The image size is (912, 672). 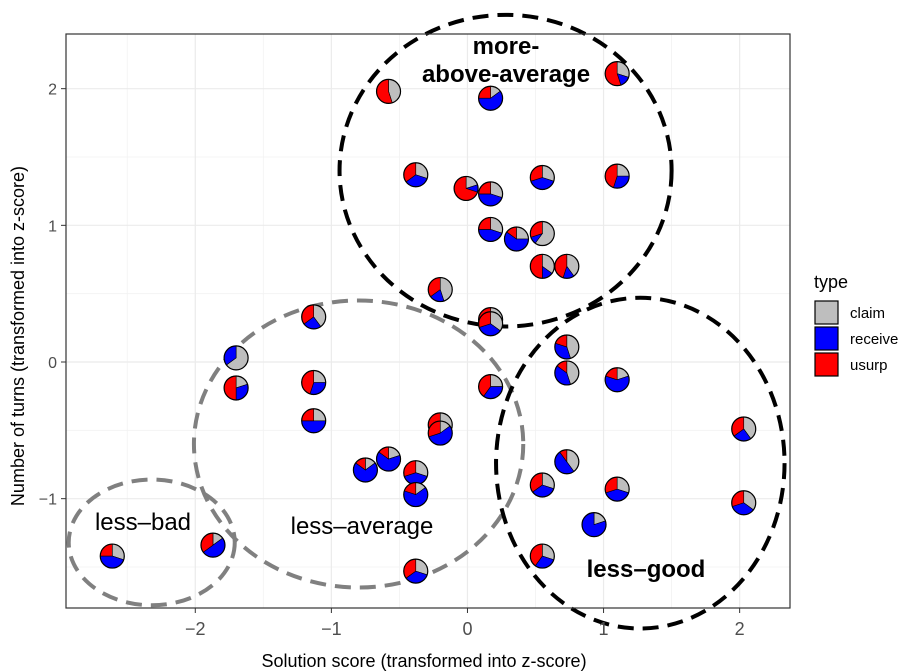 I want to click on legend-title: type, so click(x=831, y=282).